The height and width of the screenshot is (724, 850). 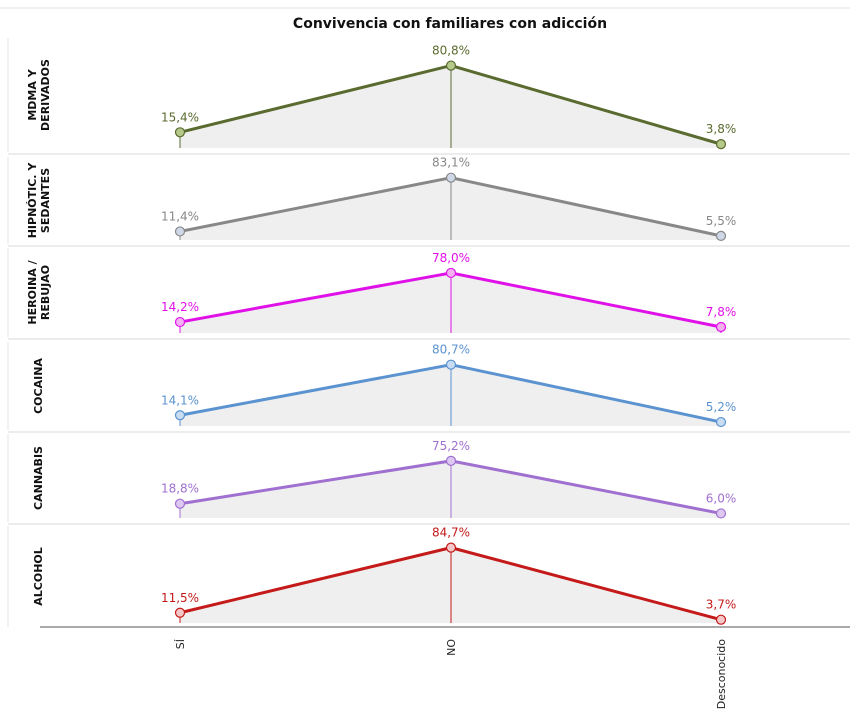 I want to click on panel-label: HIPNÓTIC. YSEDANTES, so click(x=39, y=200).